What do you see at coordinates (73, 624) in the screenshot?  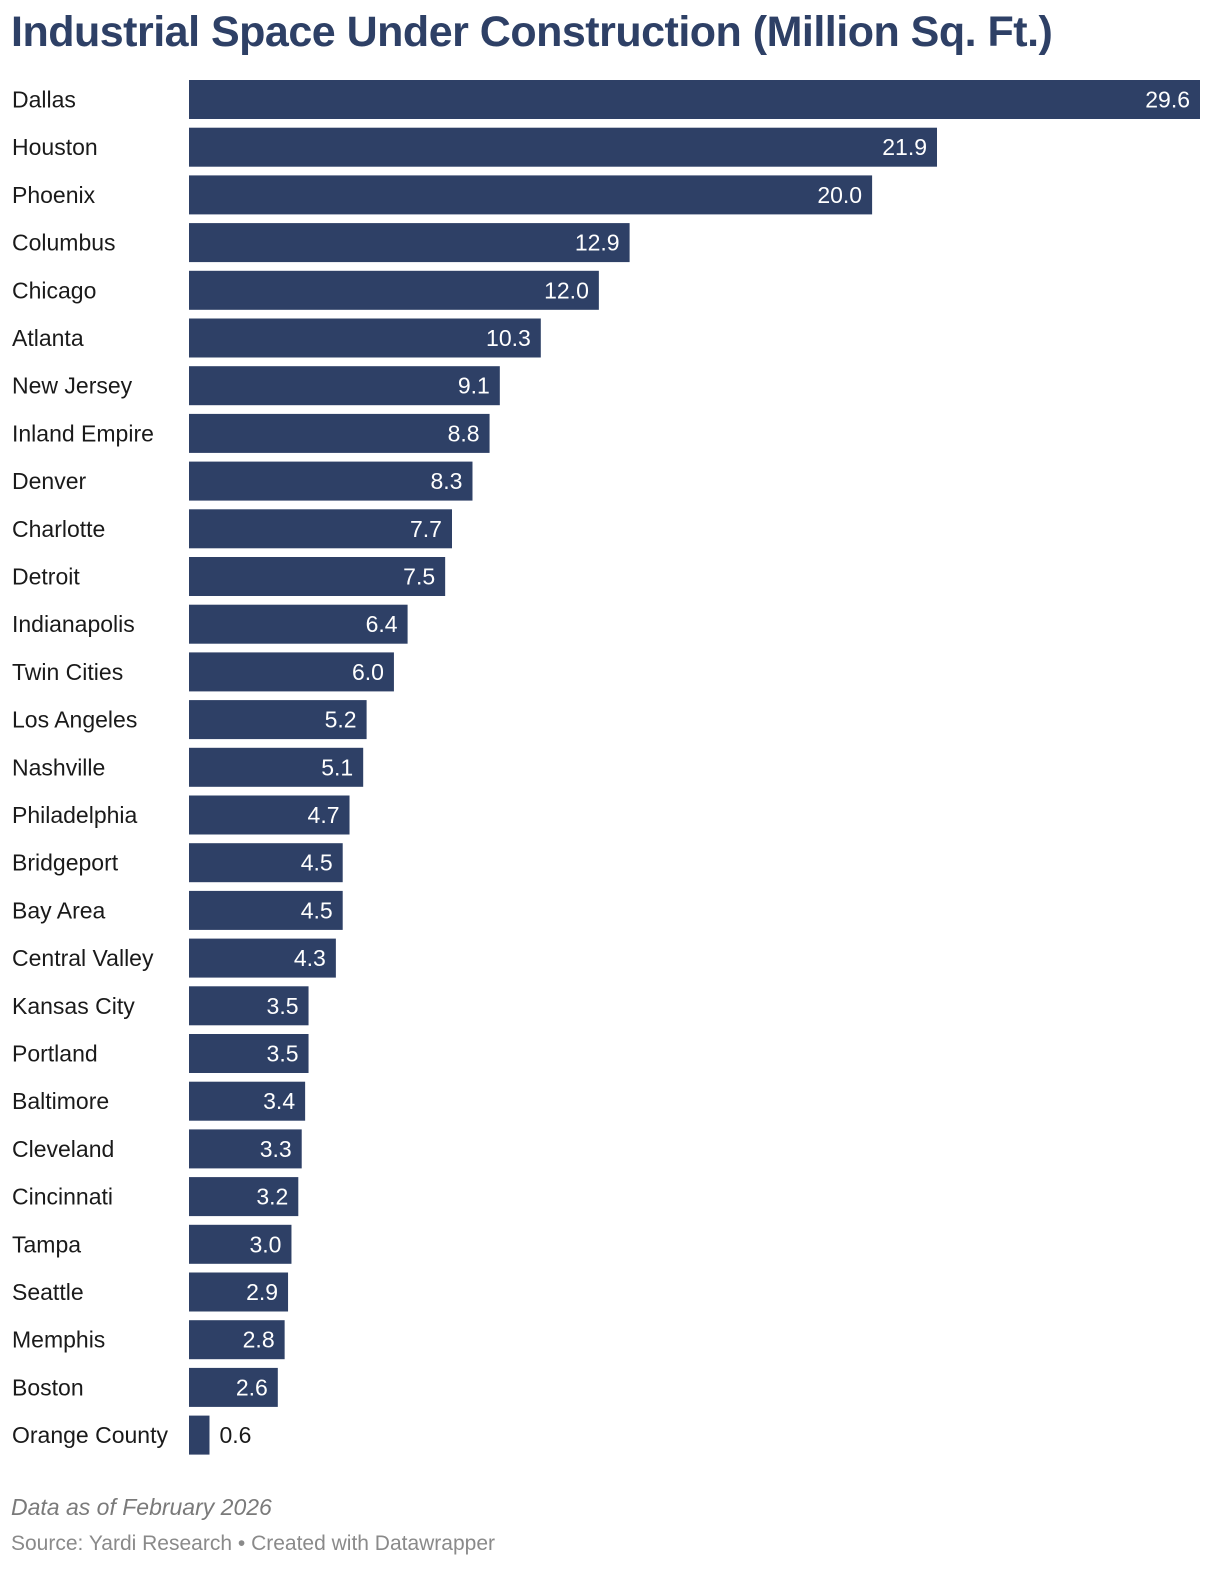 I see `category-label-indianapolis: Indianapolis` at bounding box center [73, 624].